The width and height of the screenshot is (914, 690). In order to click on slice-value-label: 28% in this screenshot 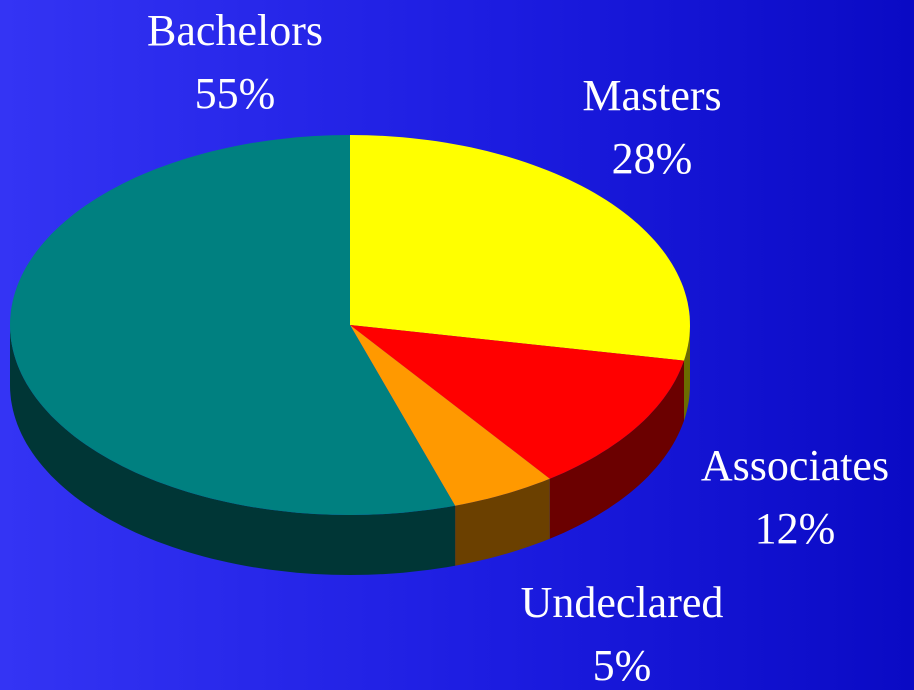, I will do `click(652, 158)`.